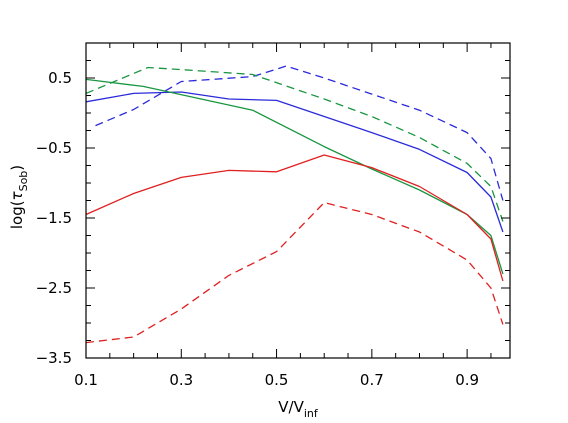  What do you see at coordinates (277, 380) in the screenshot?
I see `x-tick-label: 0.5` at bounding box center [277, 380].